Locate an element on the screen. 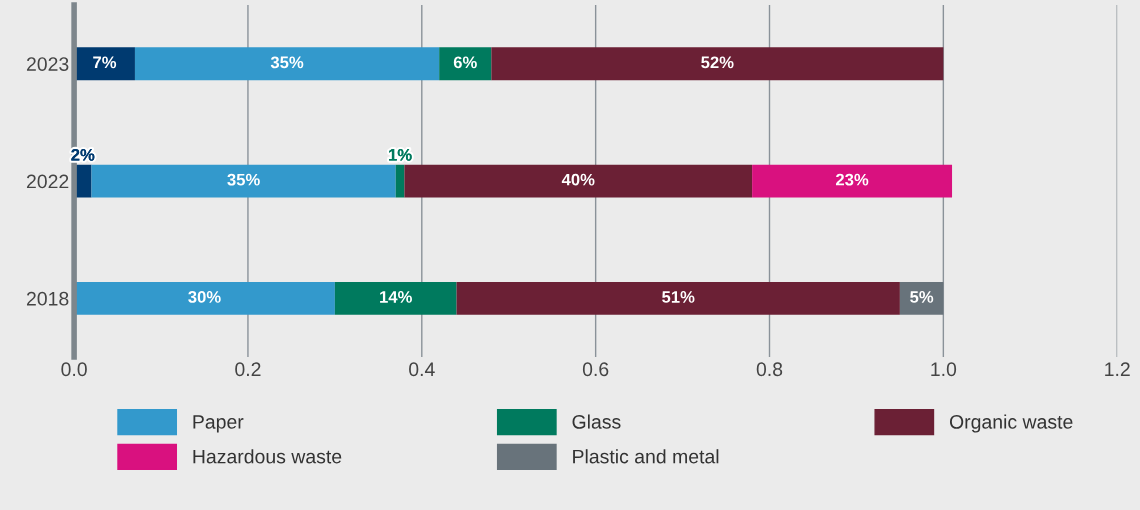 This screenshot has width=1140, height=510. data-label: 6% is located at coordinates (465, 62).